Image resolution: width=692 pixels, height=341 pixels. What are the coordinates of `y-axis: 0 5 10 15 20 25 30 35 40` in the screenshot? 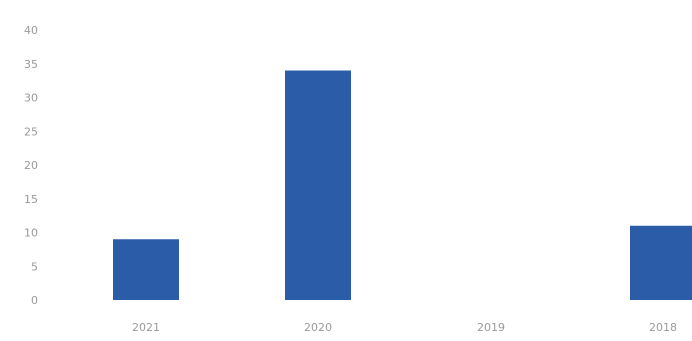 It's located at (31, 165).